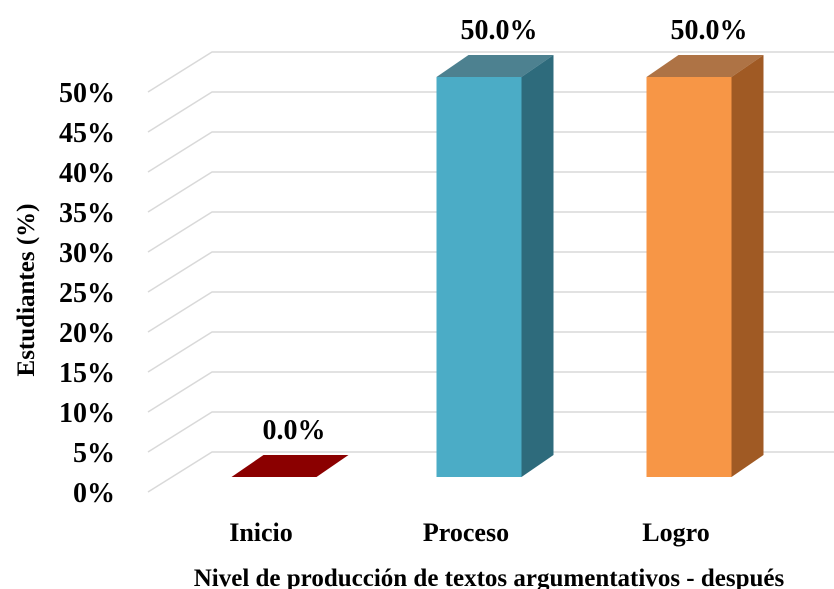  What do you see at coordinates (87, 333) in the screenshot?
I see `y-tick-label: 20%` at bounding box center [87, 333].